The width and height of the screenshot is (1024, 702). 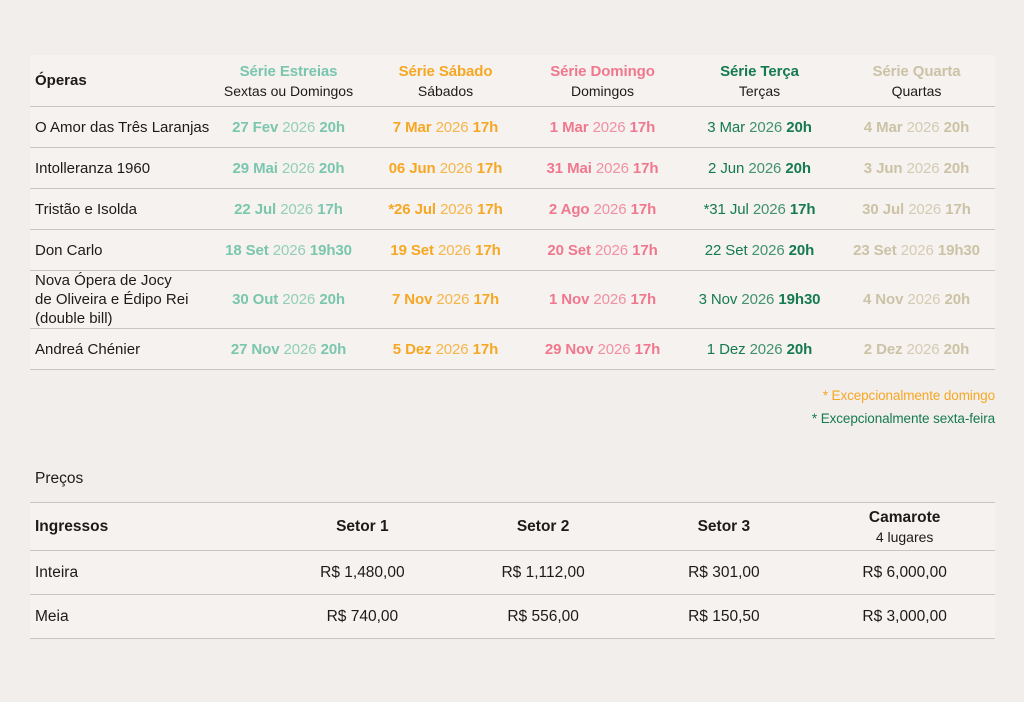 What do you see at coordinates (93, 168) in the screenshot?
I see `opera-name: Intolleranza 1960` at bounding box center [93, 168].